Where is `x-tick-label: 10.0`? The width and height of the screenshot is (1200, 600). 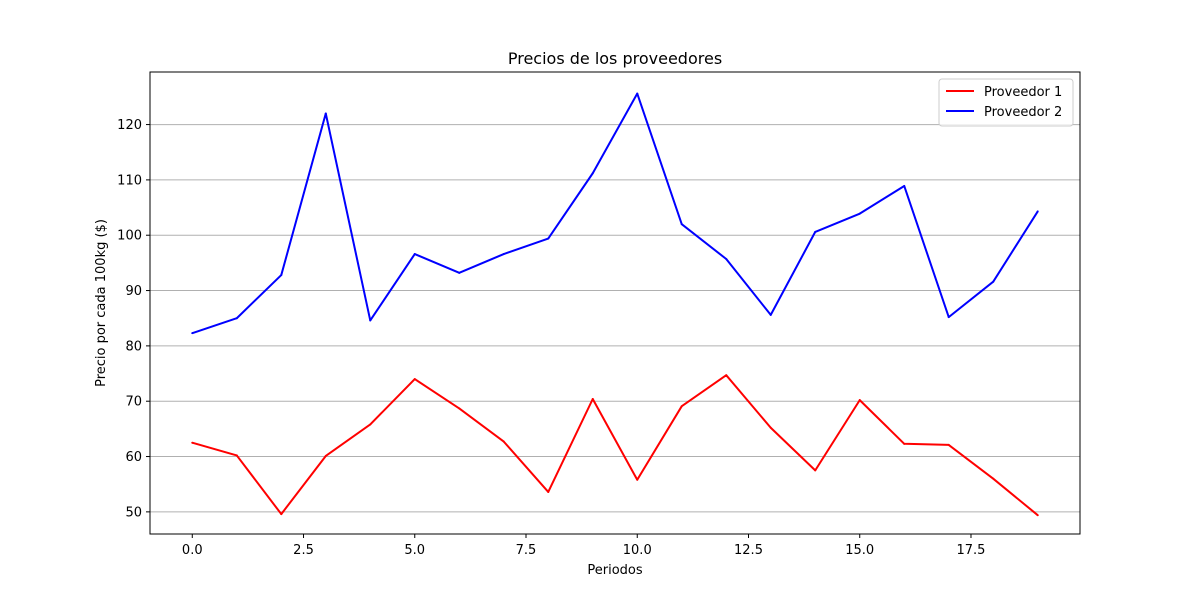
x-tick-label: 10.0 is located at coordinates (637, 550).